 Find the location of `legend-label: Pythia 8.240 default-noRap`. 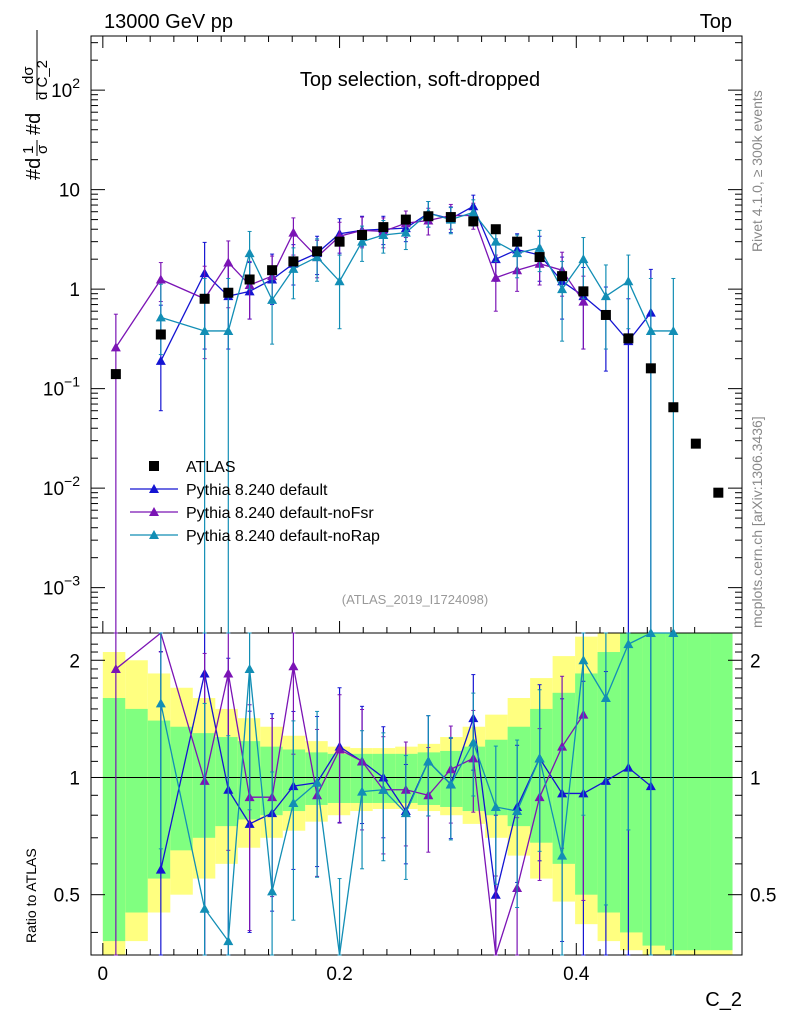

legend-label: Pythia 8.240 default-noRap is located at coordinates (283, 536).